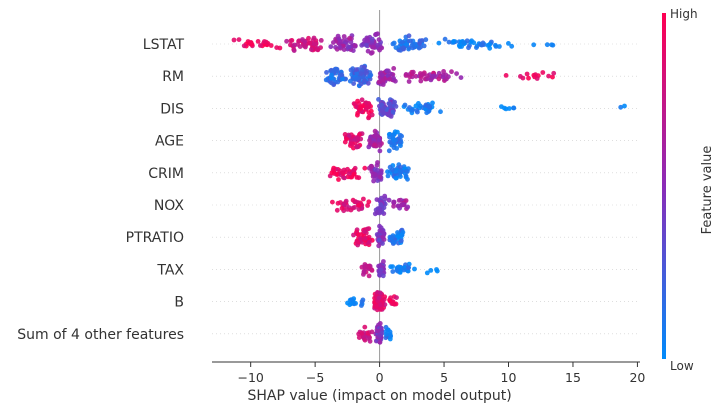 The height and width of the screenshot is (411, 717). I want to click on feature-label: AGE, so click(169, 142).